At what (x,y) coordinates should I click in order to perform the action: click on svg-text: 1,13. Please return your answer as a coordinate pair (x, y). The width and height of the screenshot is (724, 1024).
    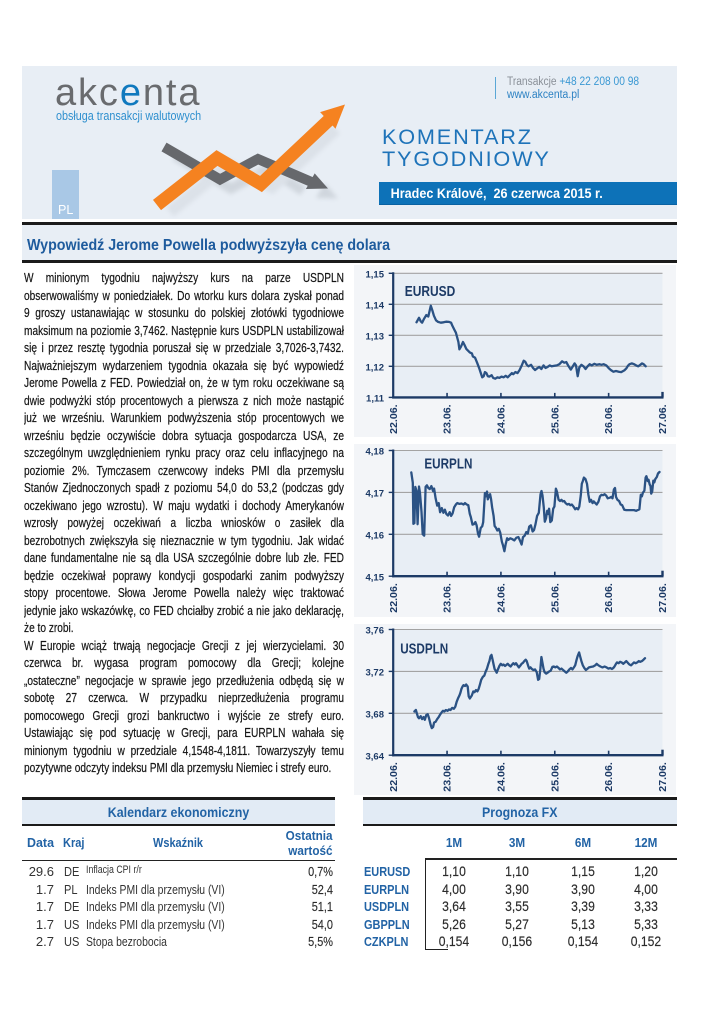
    Looking at the image, I should click on (375, 336).